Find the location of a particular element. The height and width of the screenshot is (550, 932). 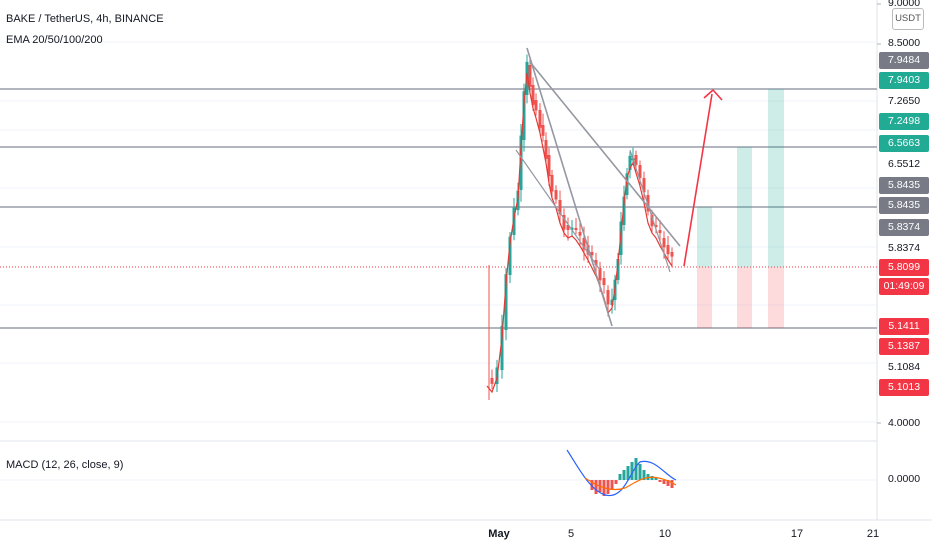

price-axis-label: 7.9484 is located at coordinates (904, 60).